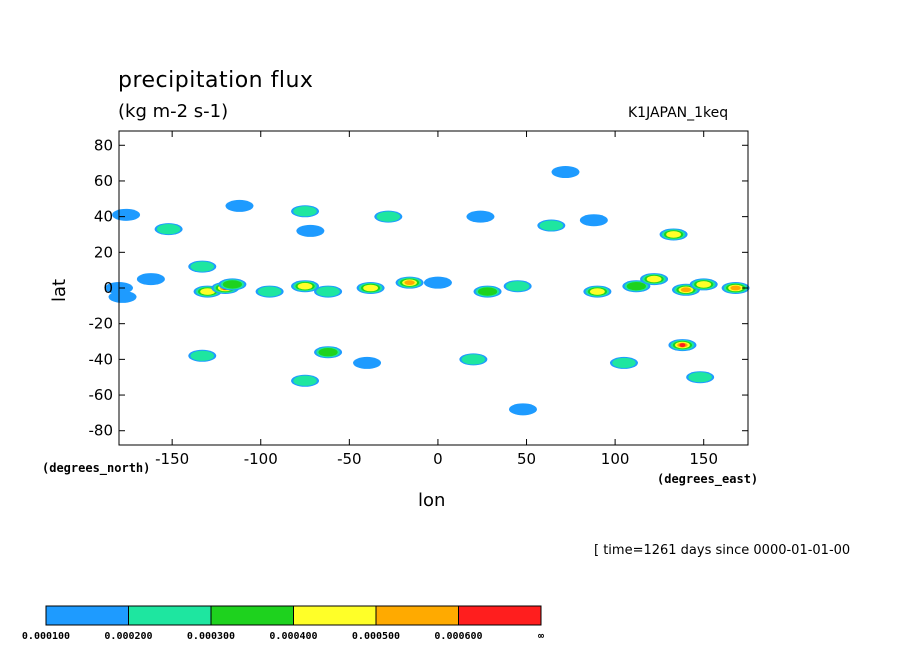  I want to click on y-tick-label: 20, so click(103, 252).